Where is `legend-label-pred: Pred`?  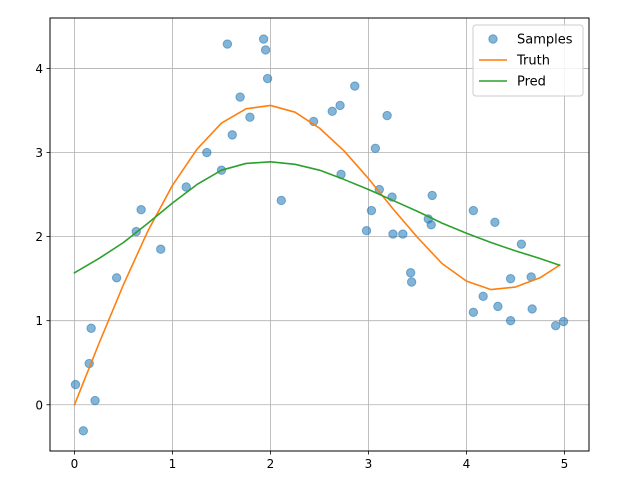 legend-label-pred: Pred is located at coordinates (531, 82).